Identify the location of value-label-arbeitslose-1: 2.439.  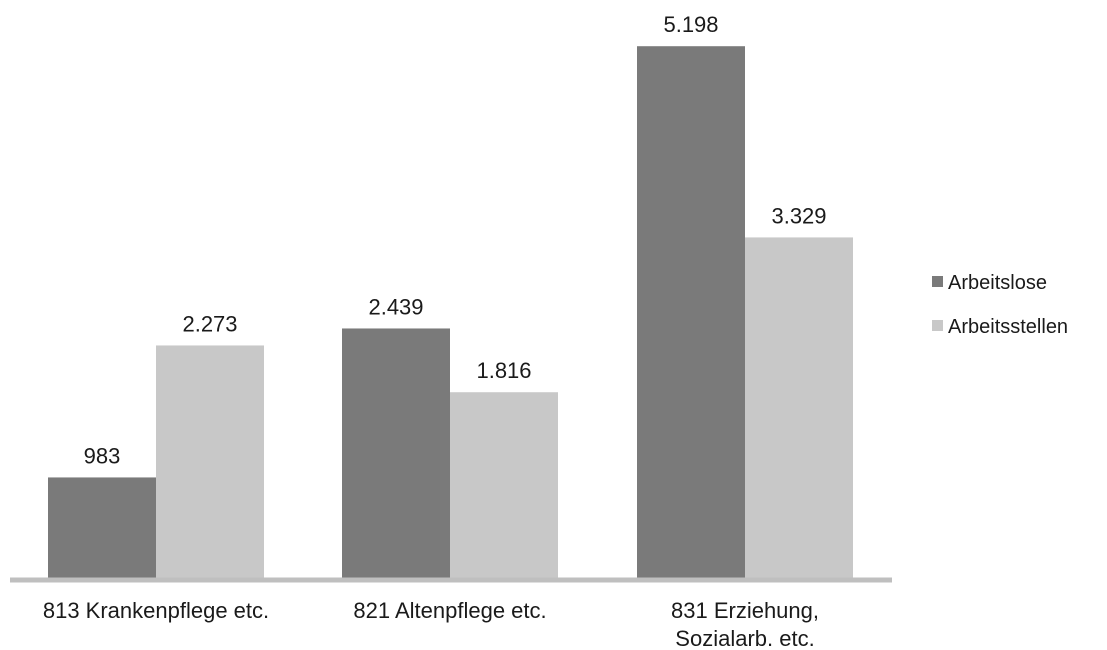
(395, 306).